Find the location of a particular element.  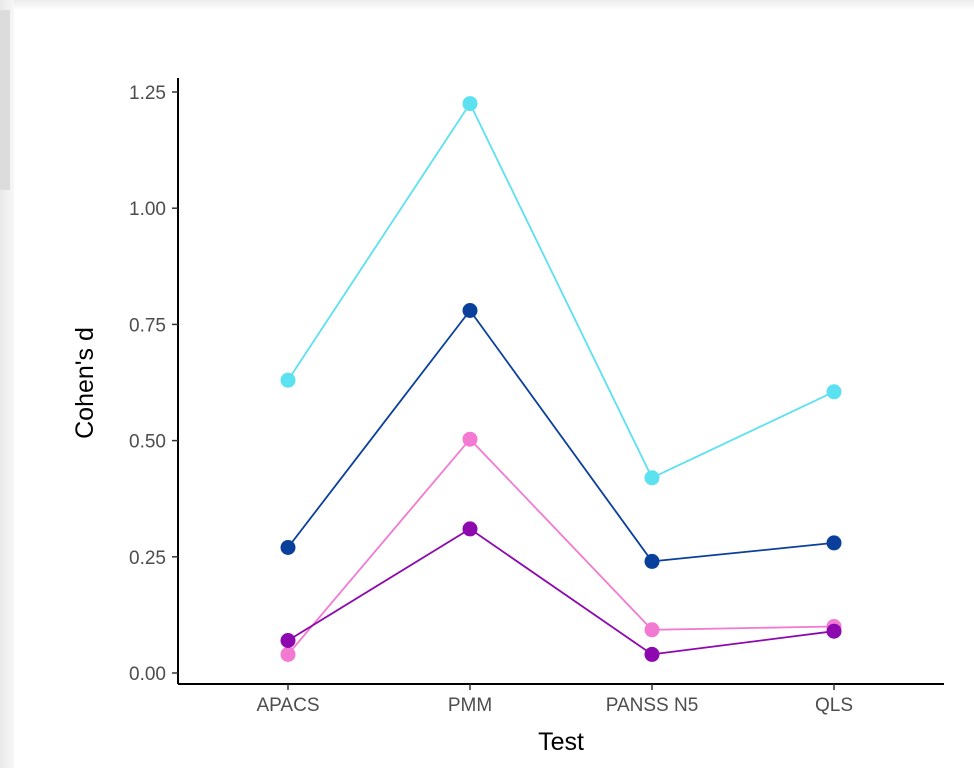

x-tick-label: PANSS N5 is located at coordinates (652, 705).